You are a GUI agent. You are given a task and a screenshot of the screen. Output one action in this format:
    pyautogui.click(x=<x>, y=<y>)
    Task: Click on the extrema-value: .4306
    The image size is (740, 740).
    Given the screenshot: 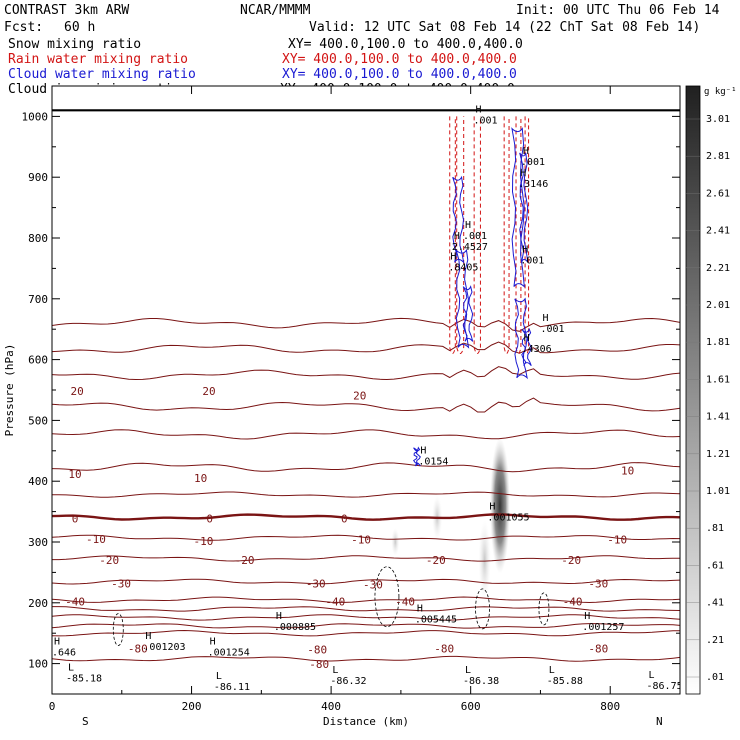 What is the action you would take?
    pyautogui.click(x=537, y=349)
    